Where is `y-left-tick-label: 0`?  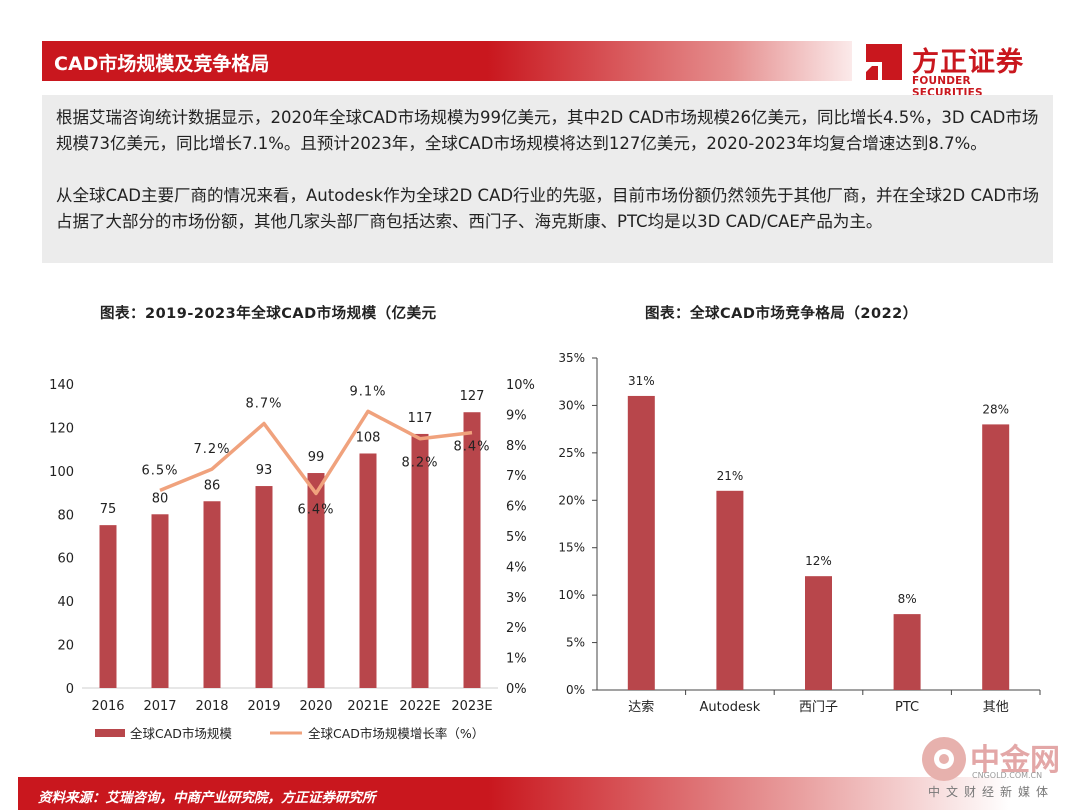
y-left-tick-label: 0 is located at coordinates (70, 689).